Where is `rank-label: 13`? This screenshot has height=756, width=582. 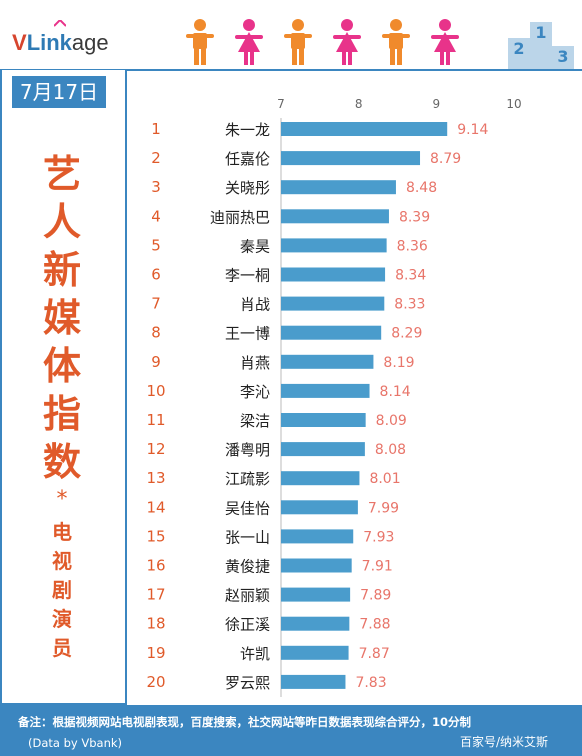 rank-label: 13 is located at coordinates (155, 478).